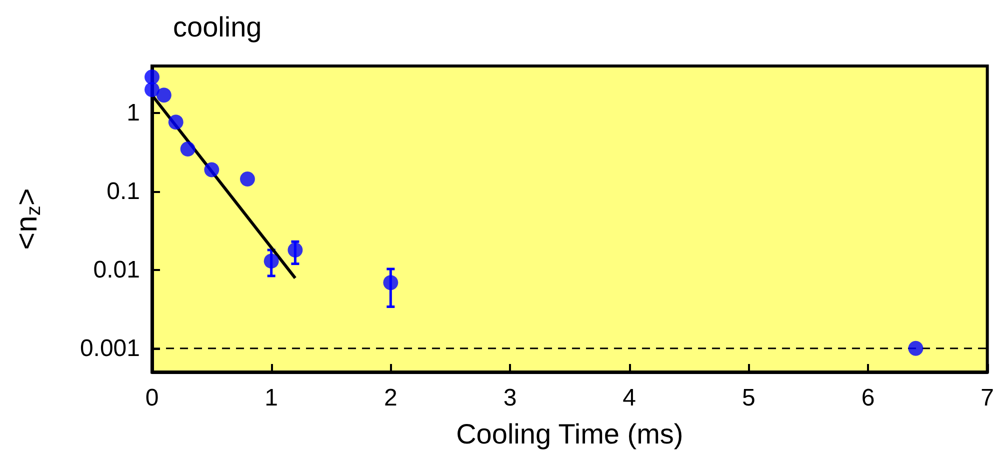 This screenshot has height=461, width=997. What do you see at coordinates (391, 398) in the screenshot?
I see `x-tick-label: 2` at bounding box center [391, 398].